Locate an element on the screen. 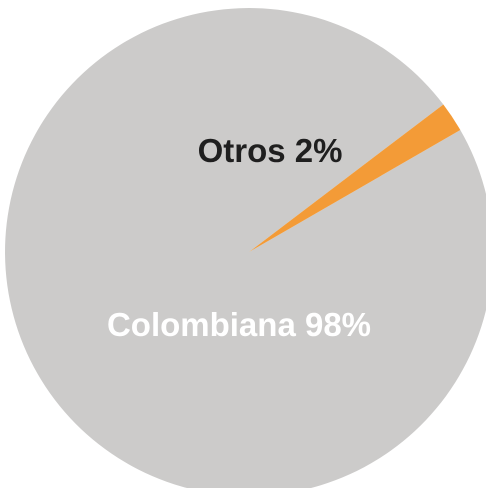  pie-slice-otros is located at coordinates (355, 178).